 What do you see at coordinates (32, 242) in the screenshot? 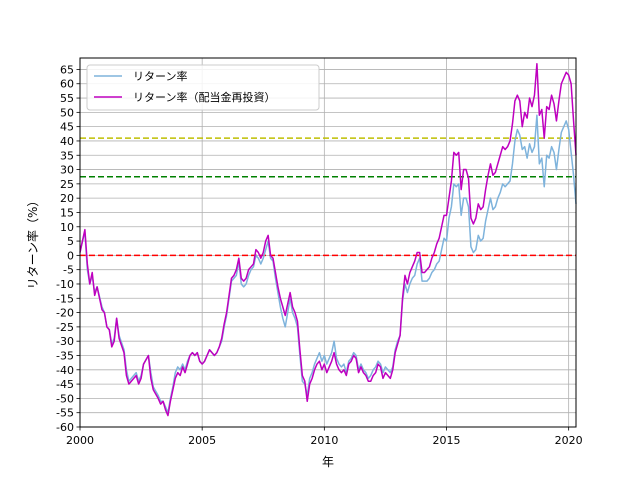
I see `y-axis-label: リターン率（%）` at bounding box center [32, 242].